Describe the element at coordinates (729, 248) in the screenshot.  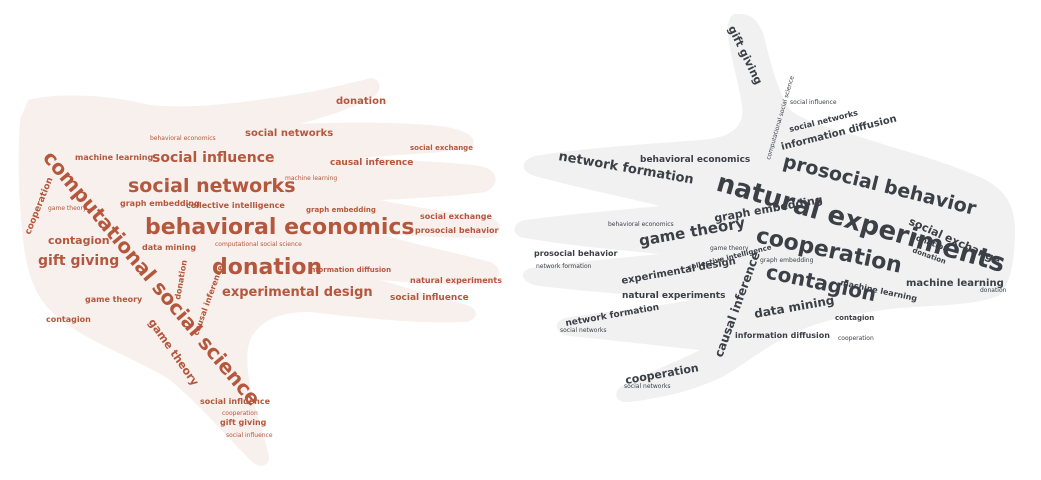
I see `word-right-29: game theory` at that location.